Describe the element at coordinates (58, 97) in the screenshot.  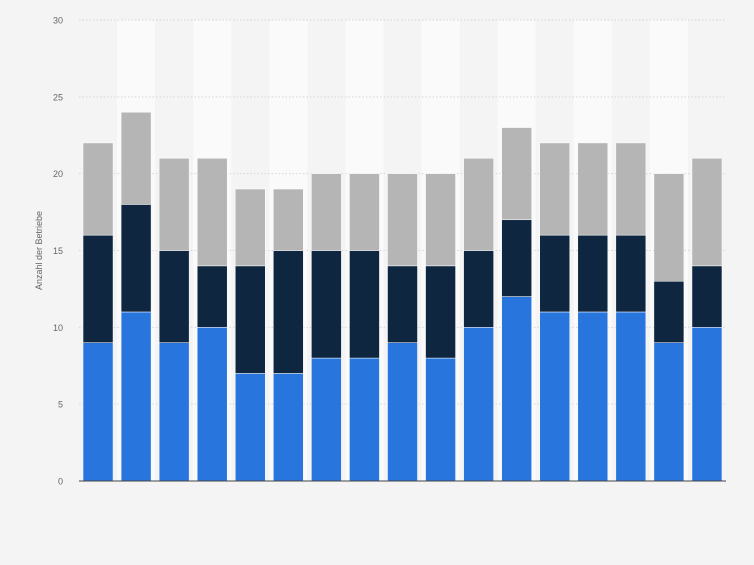
I see `y-tick-label: 25` at that location.